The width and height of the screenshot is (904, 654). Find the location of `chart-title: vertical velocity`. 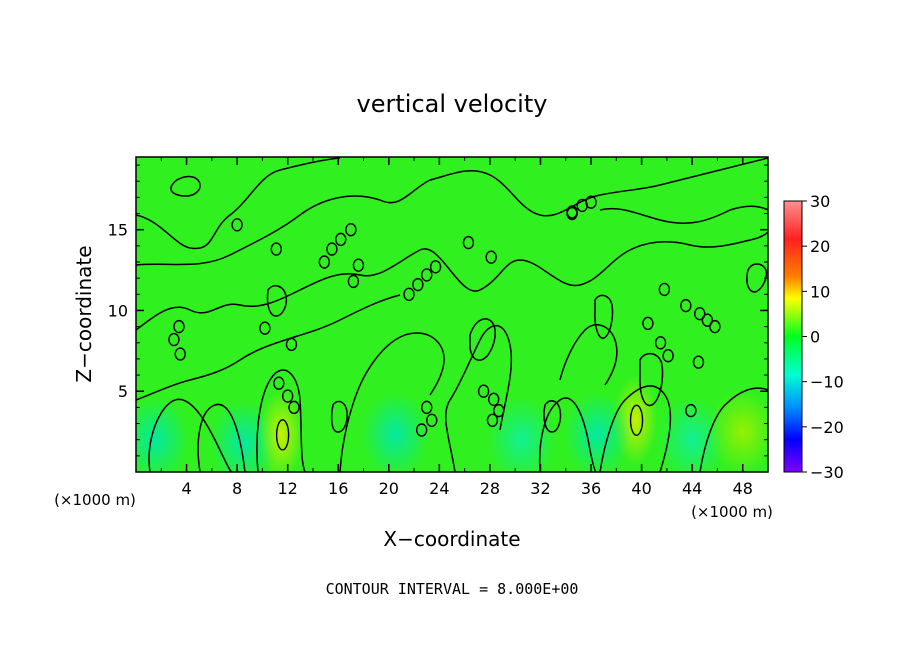

chart-title: vertical velocity is located at coordinates (452, 104).